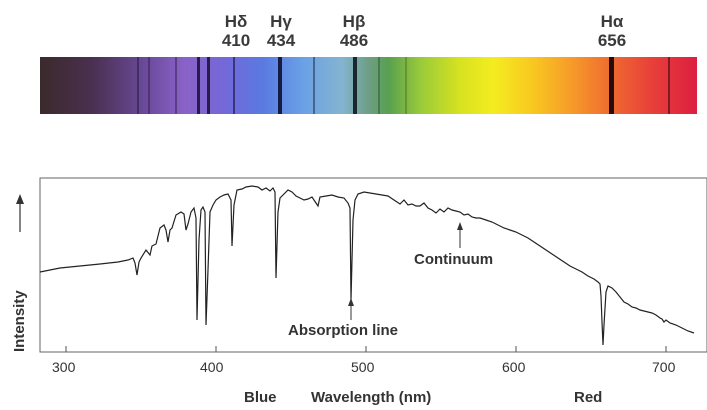  I want to click on spectrum-band, so click(368, 85).